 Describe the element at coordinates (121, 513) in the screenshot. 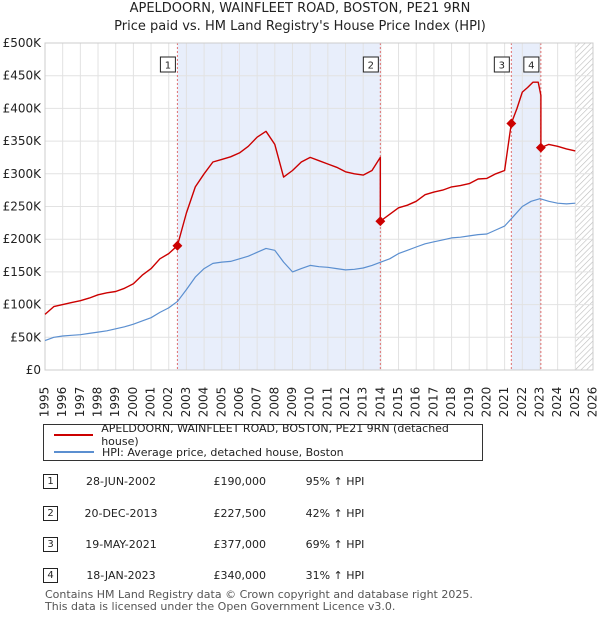

I see `transaction-date: 20-DEC-2013` at that location.